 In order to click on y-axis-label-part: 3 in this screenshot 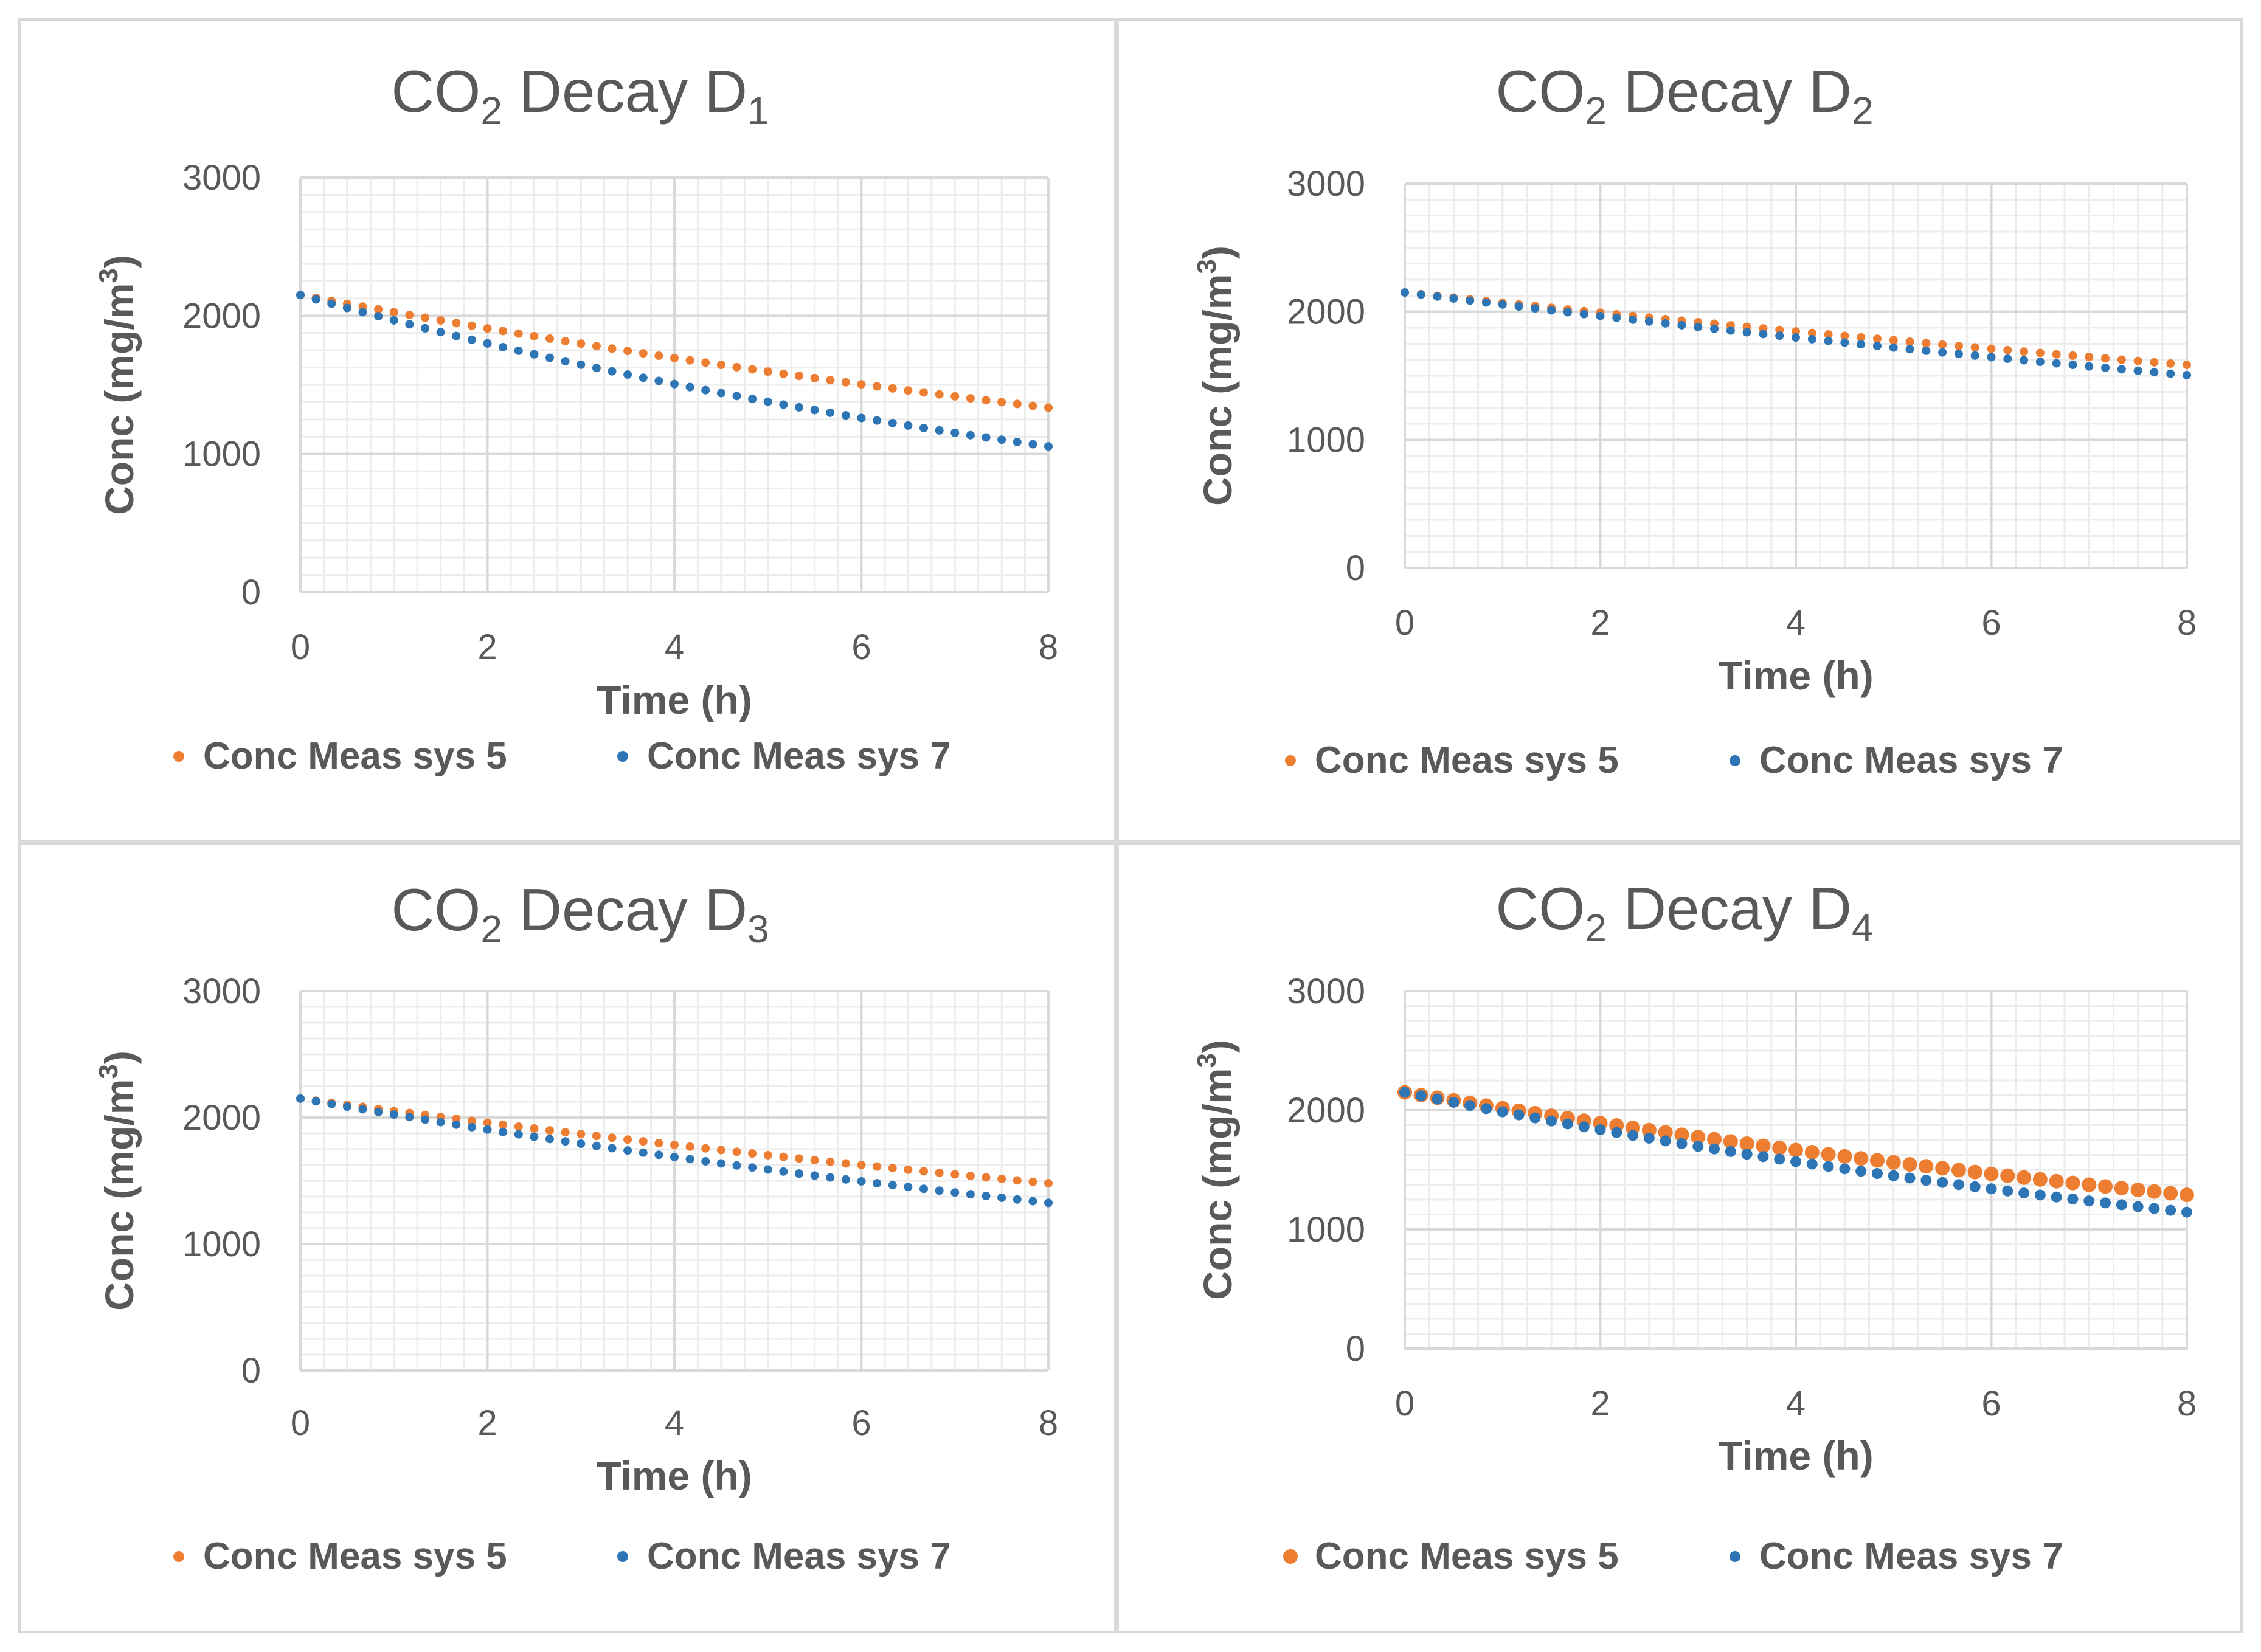, I will do `click(1207, 266)`.